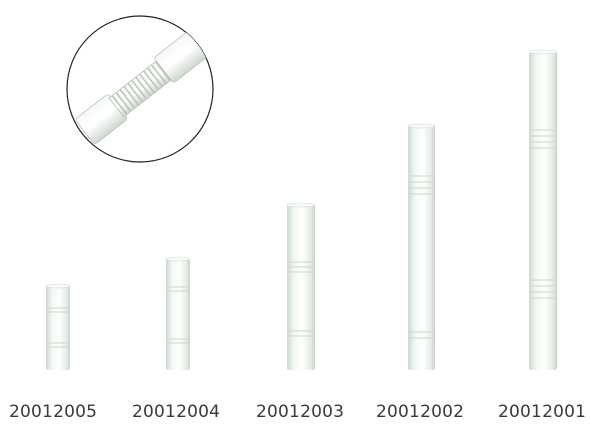  Describe the element at coordinates (420, 412) in the screenshot. I see `part-number-label: 20012002` at that location.